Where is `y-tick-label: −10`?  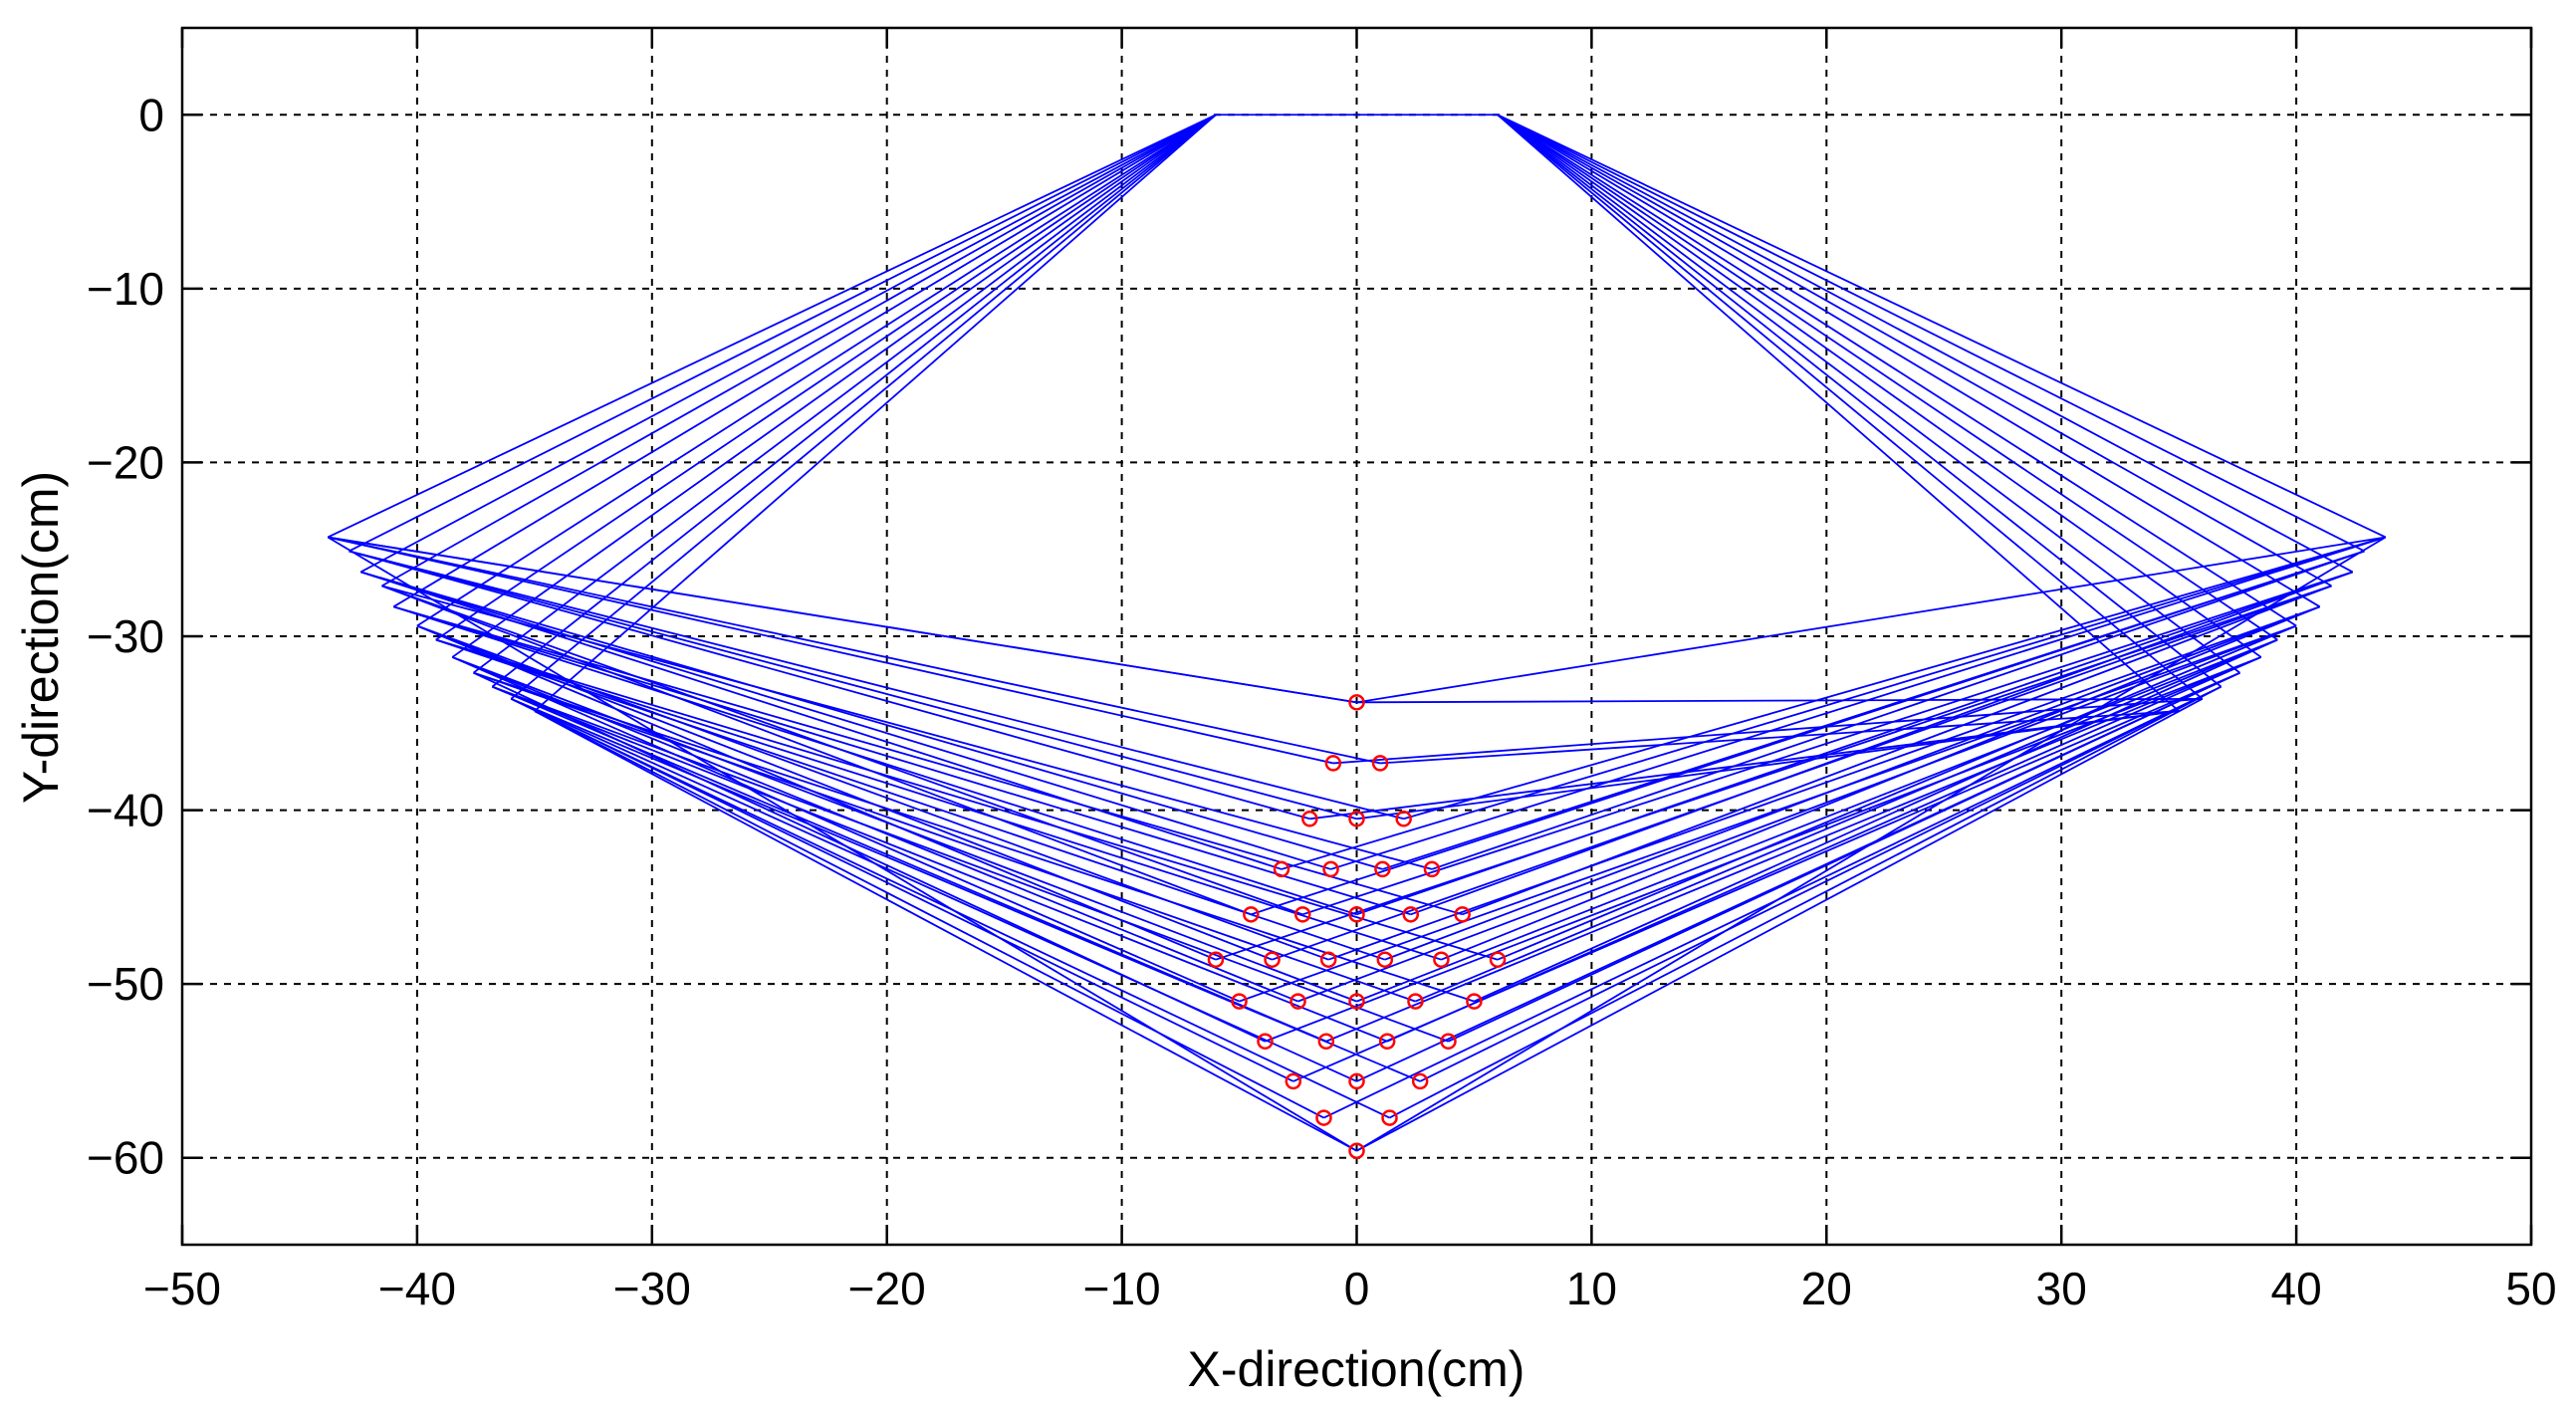 y-tick-label: −10 is located at coordinates (125, 289).